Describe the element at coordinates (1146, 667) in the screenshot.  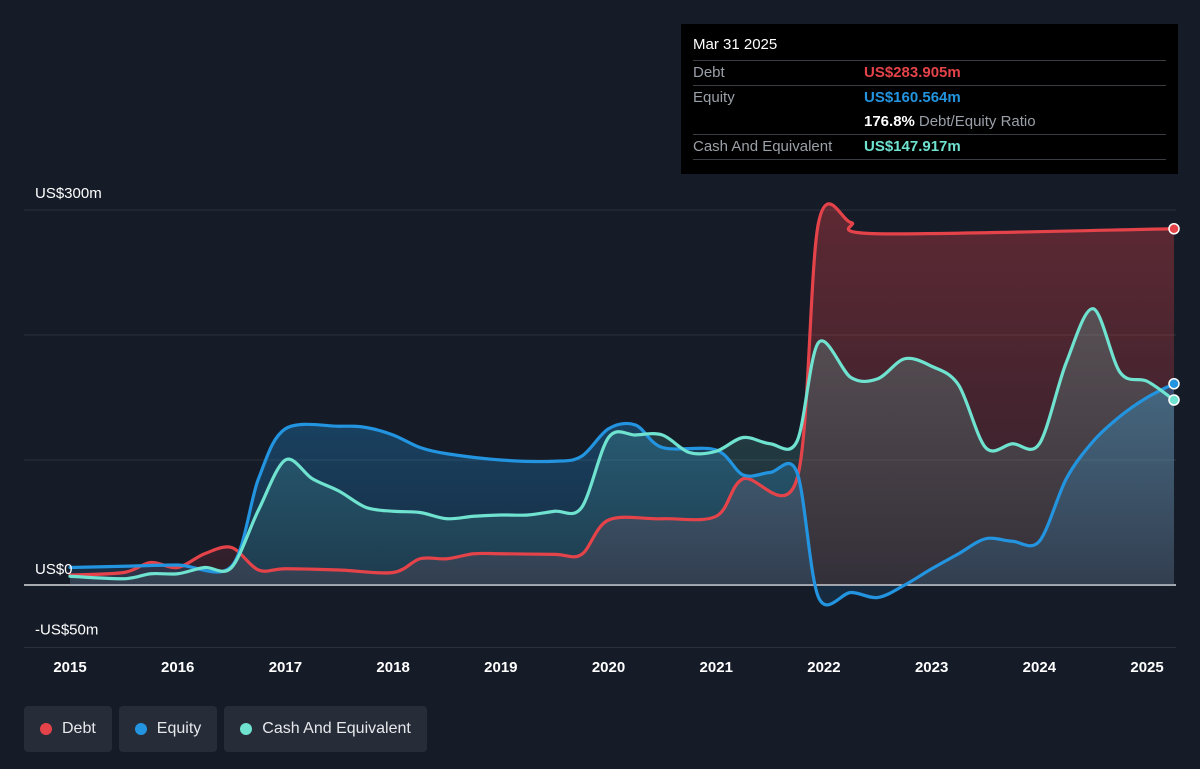
I see `x-tick-label: 2025` at that location.